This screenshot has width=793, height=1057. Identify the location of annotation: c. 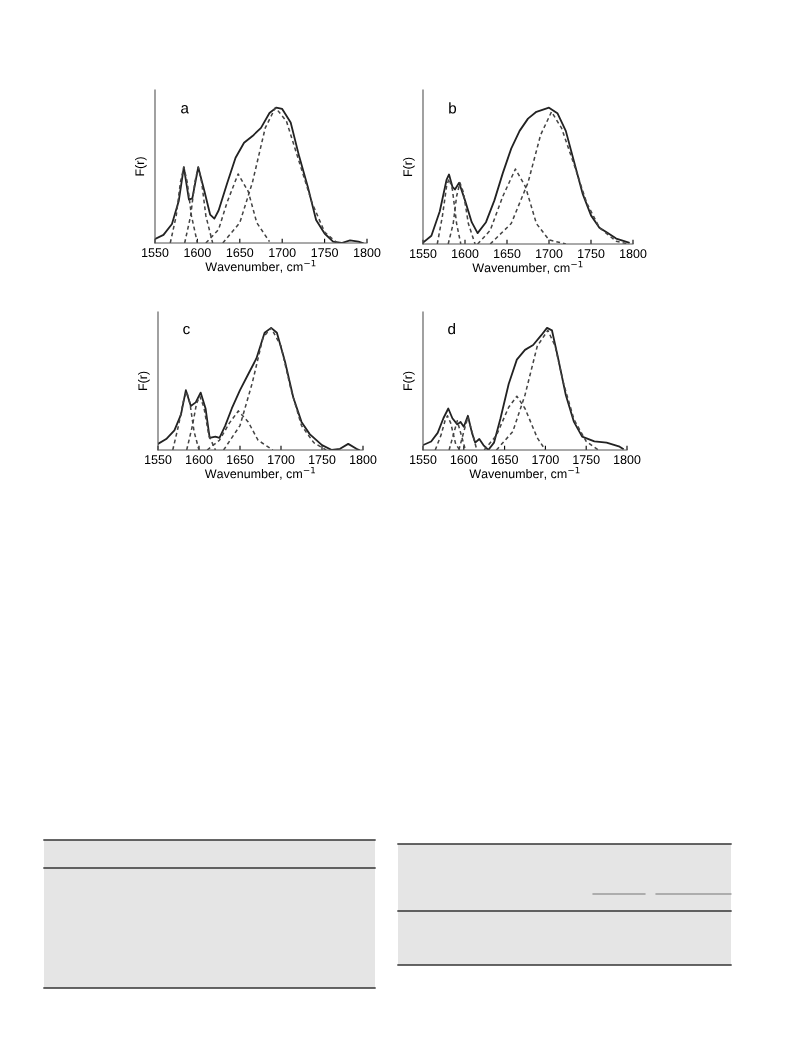
(186, 330).